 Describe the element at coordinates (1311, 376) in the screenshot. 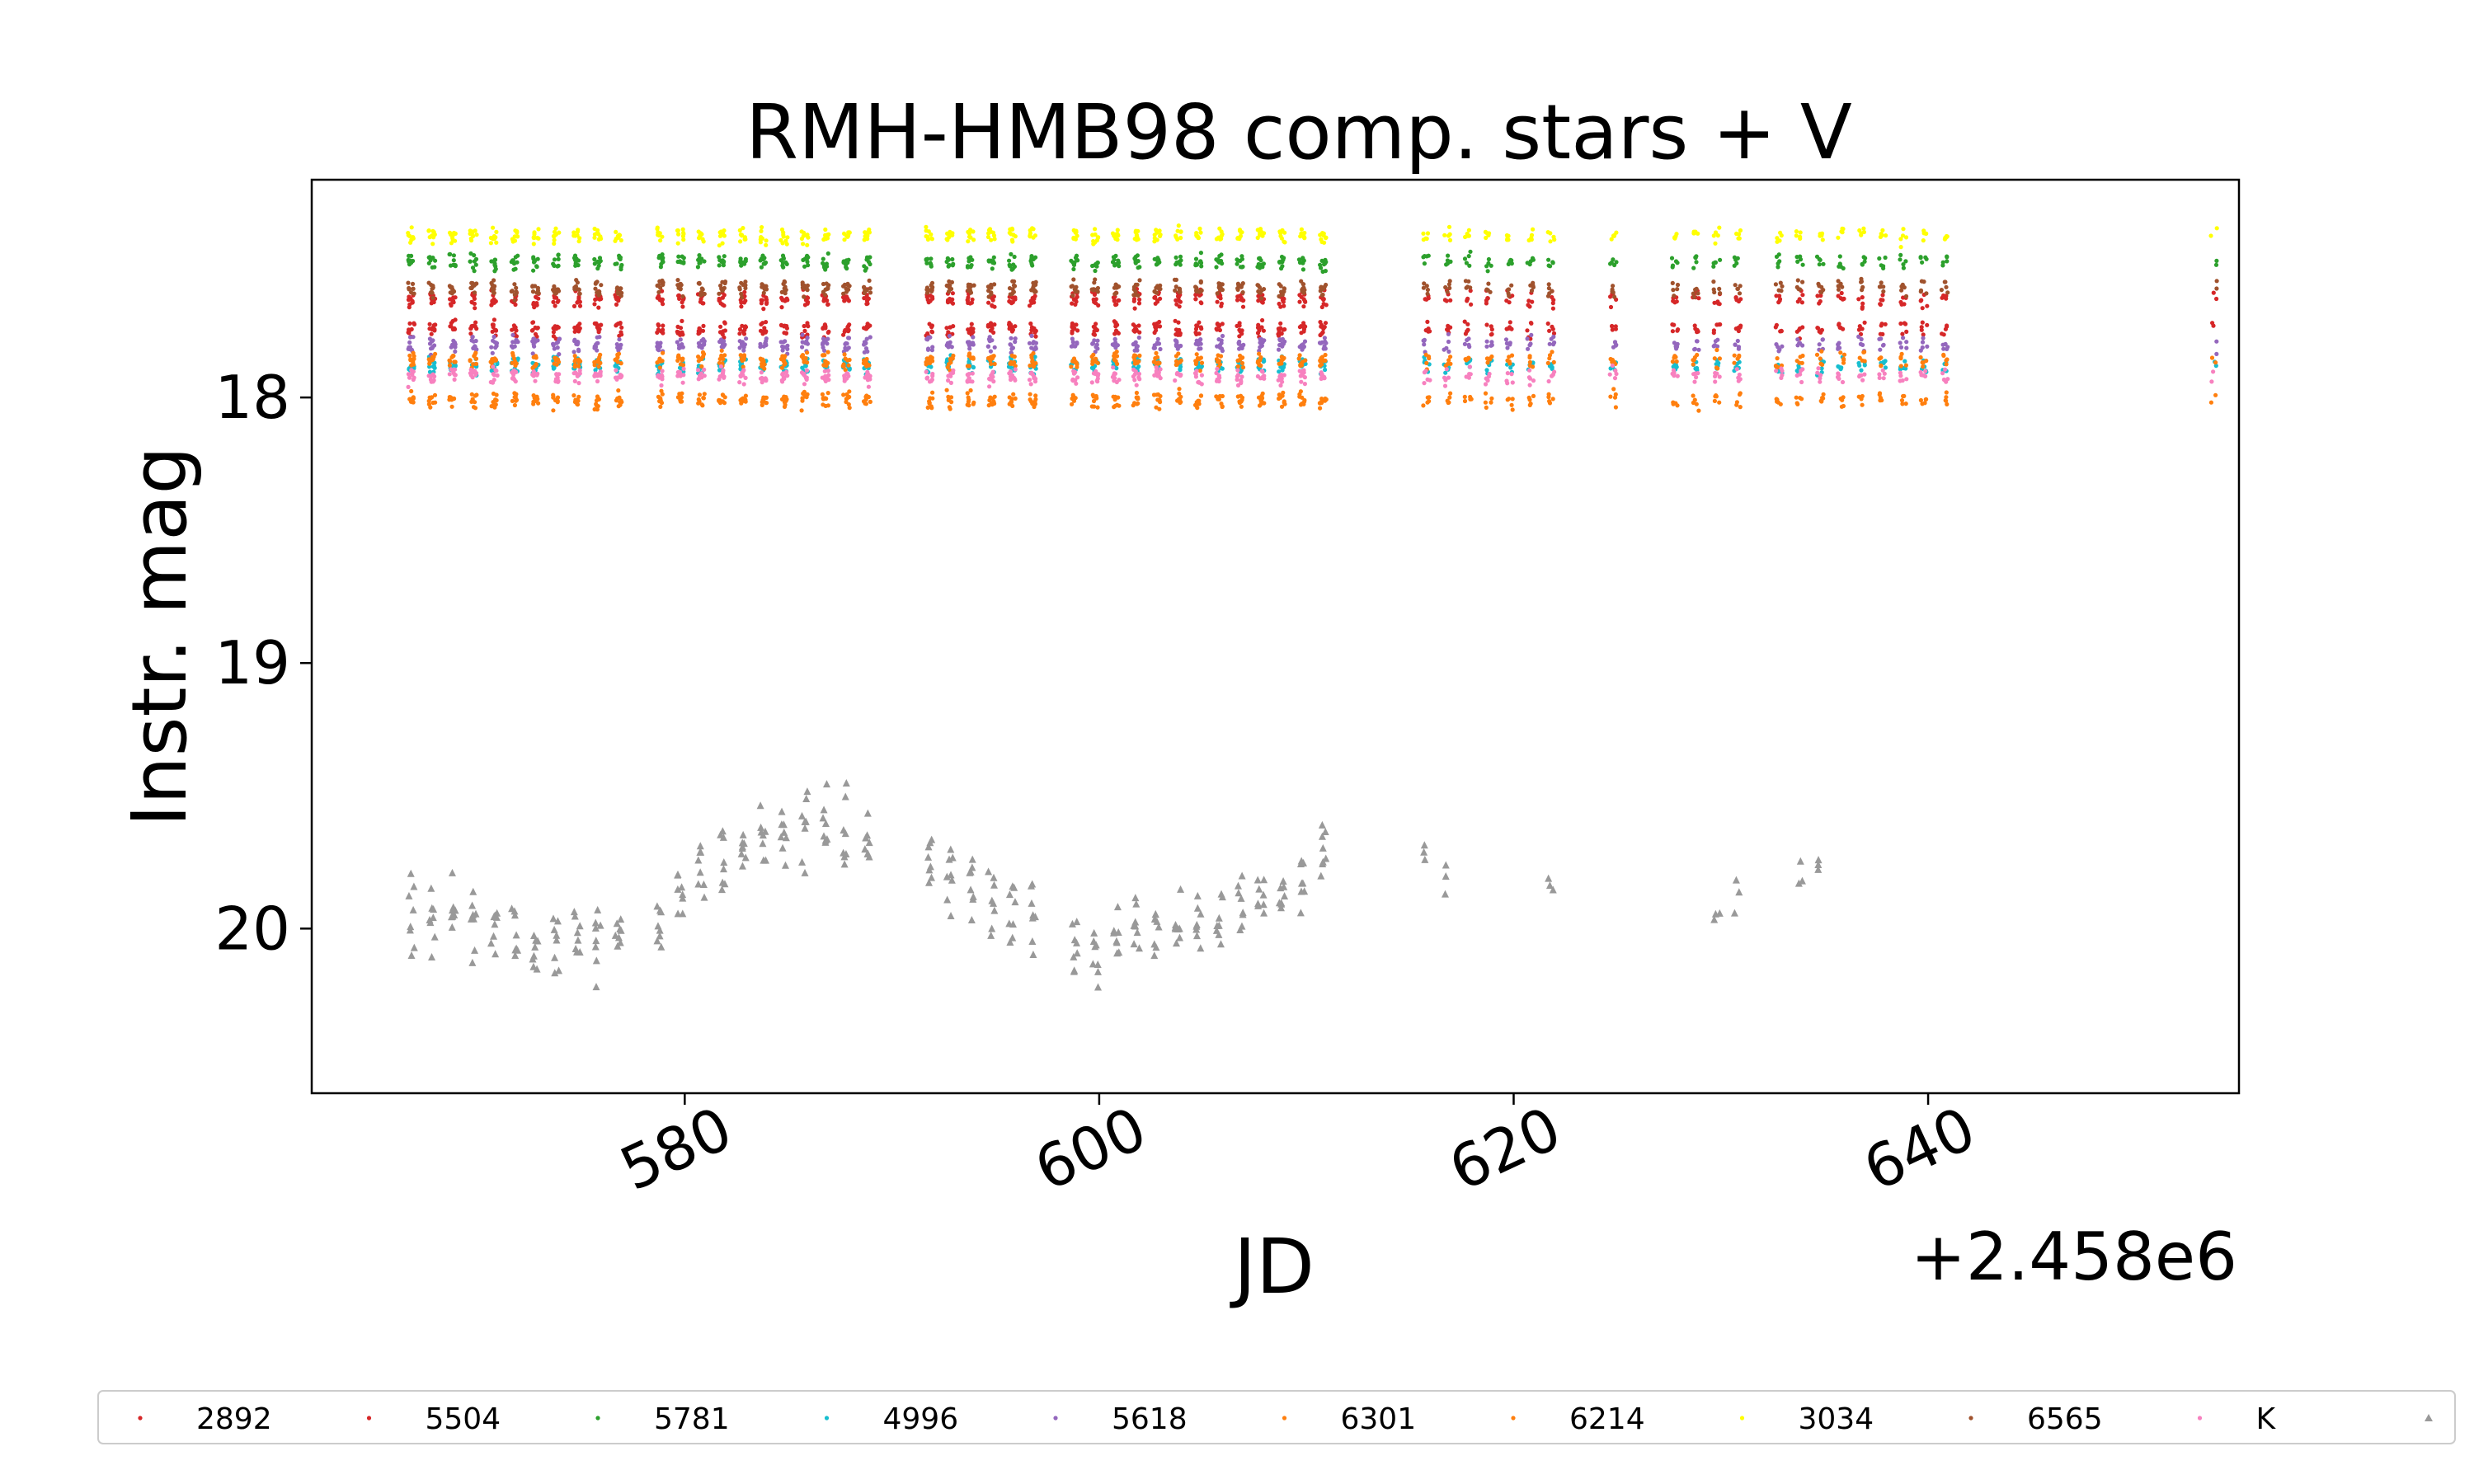

I see `series-K` at that location.